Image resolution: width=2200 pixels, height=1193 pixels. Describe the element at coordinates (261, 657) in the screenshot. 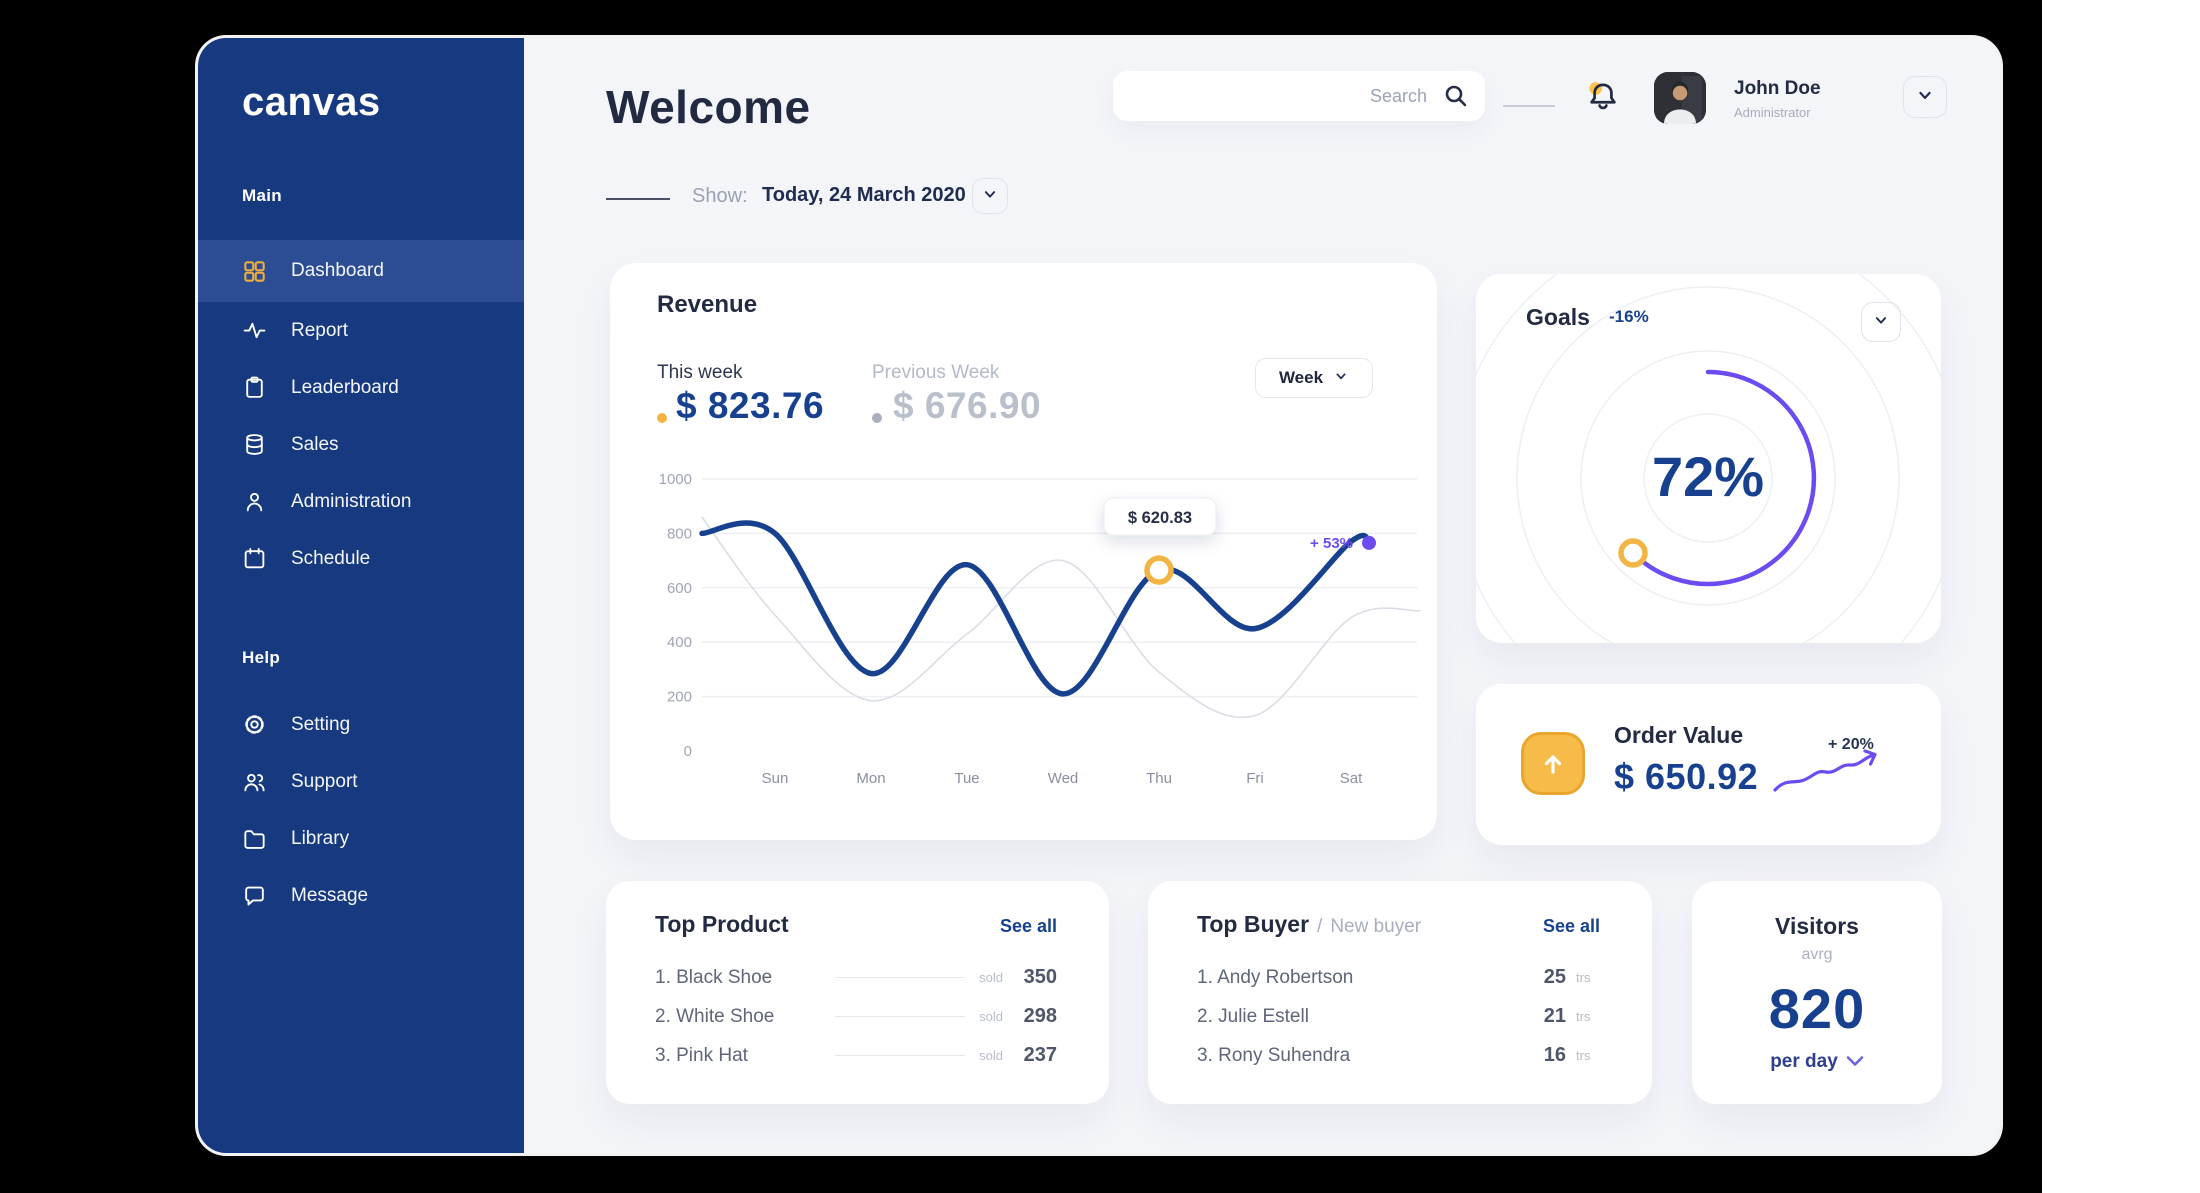

I see `sidebar-section-help: Help` at that location.